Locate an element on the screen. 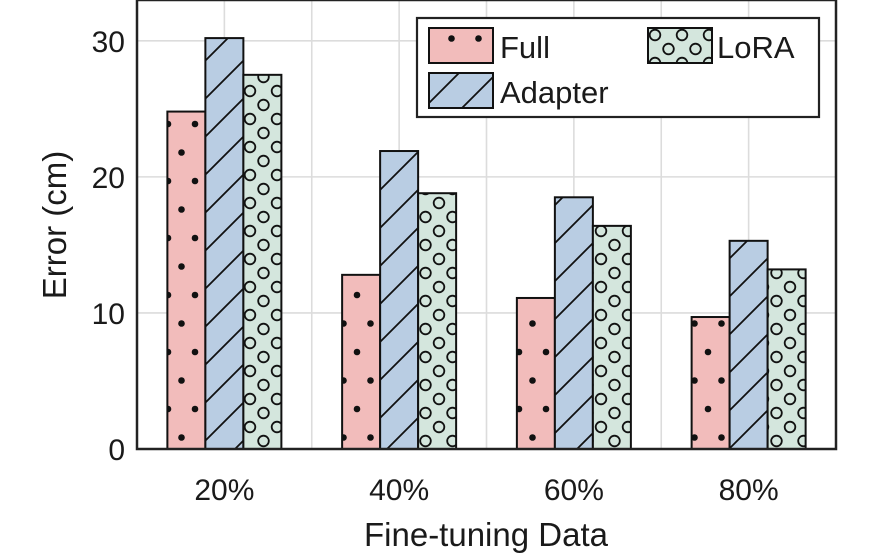 The width and height of the screenshot is (877, 560). x-tick-label: 40% is located at coordinates (399, 490).